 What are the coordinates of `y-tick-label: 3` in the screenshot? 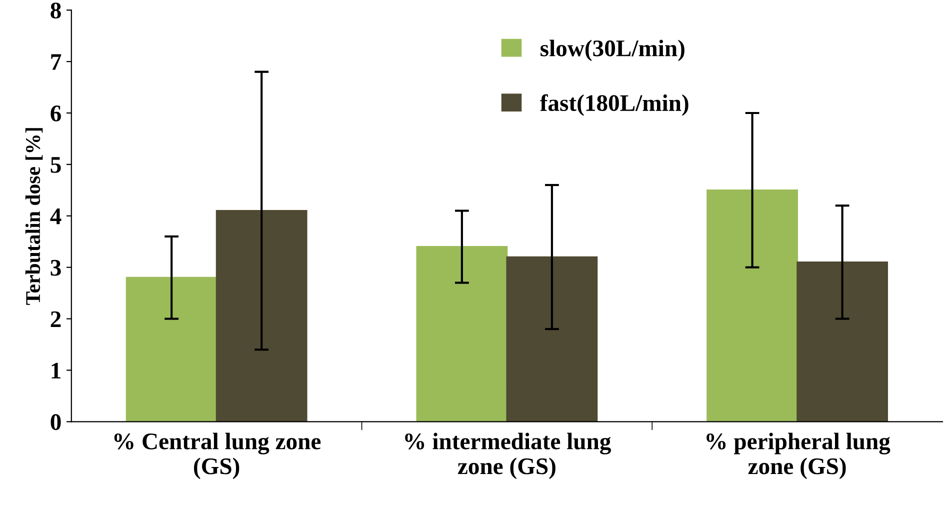 It's located at (55, 268).